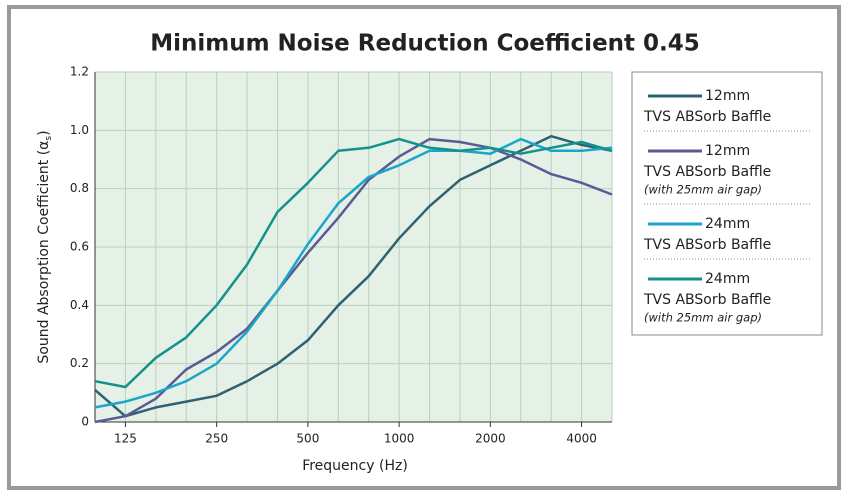  Describe the element at coordinates (425, 44) in the screenshot. I see `chart-title: Minimum Noise Reduction Coefficient 0.45` at that location.